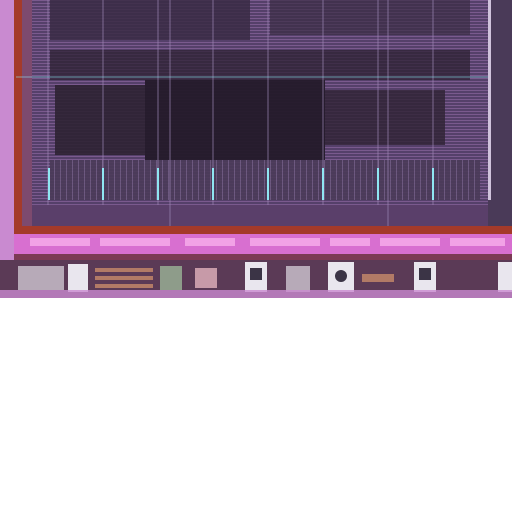  Describe the element at coordinates (27, 116) in the screenshot. I see `left-inner-stripe` at that location.